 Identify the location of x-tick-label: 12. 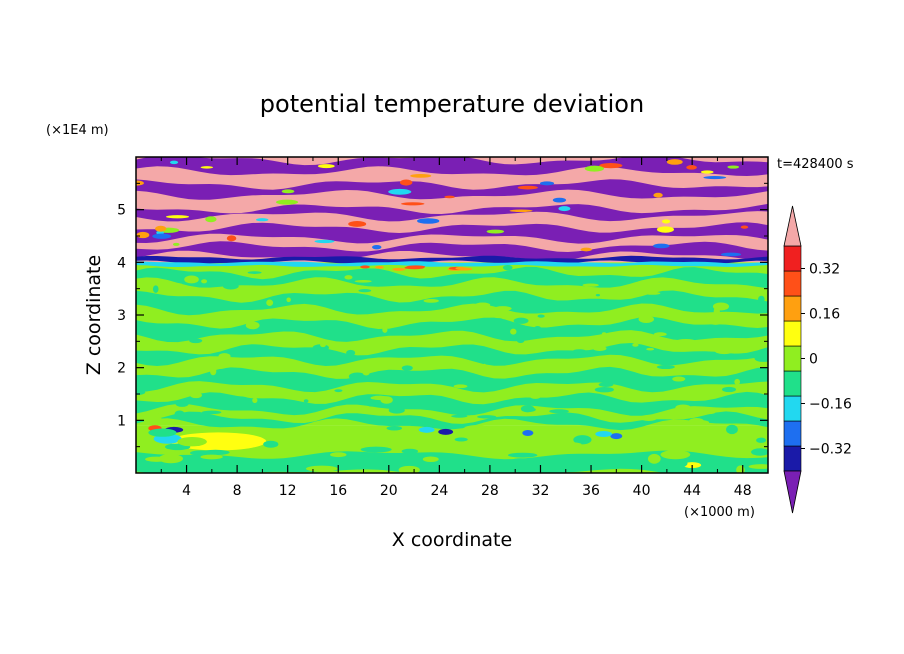
(288, 491).